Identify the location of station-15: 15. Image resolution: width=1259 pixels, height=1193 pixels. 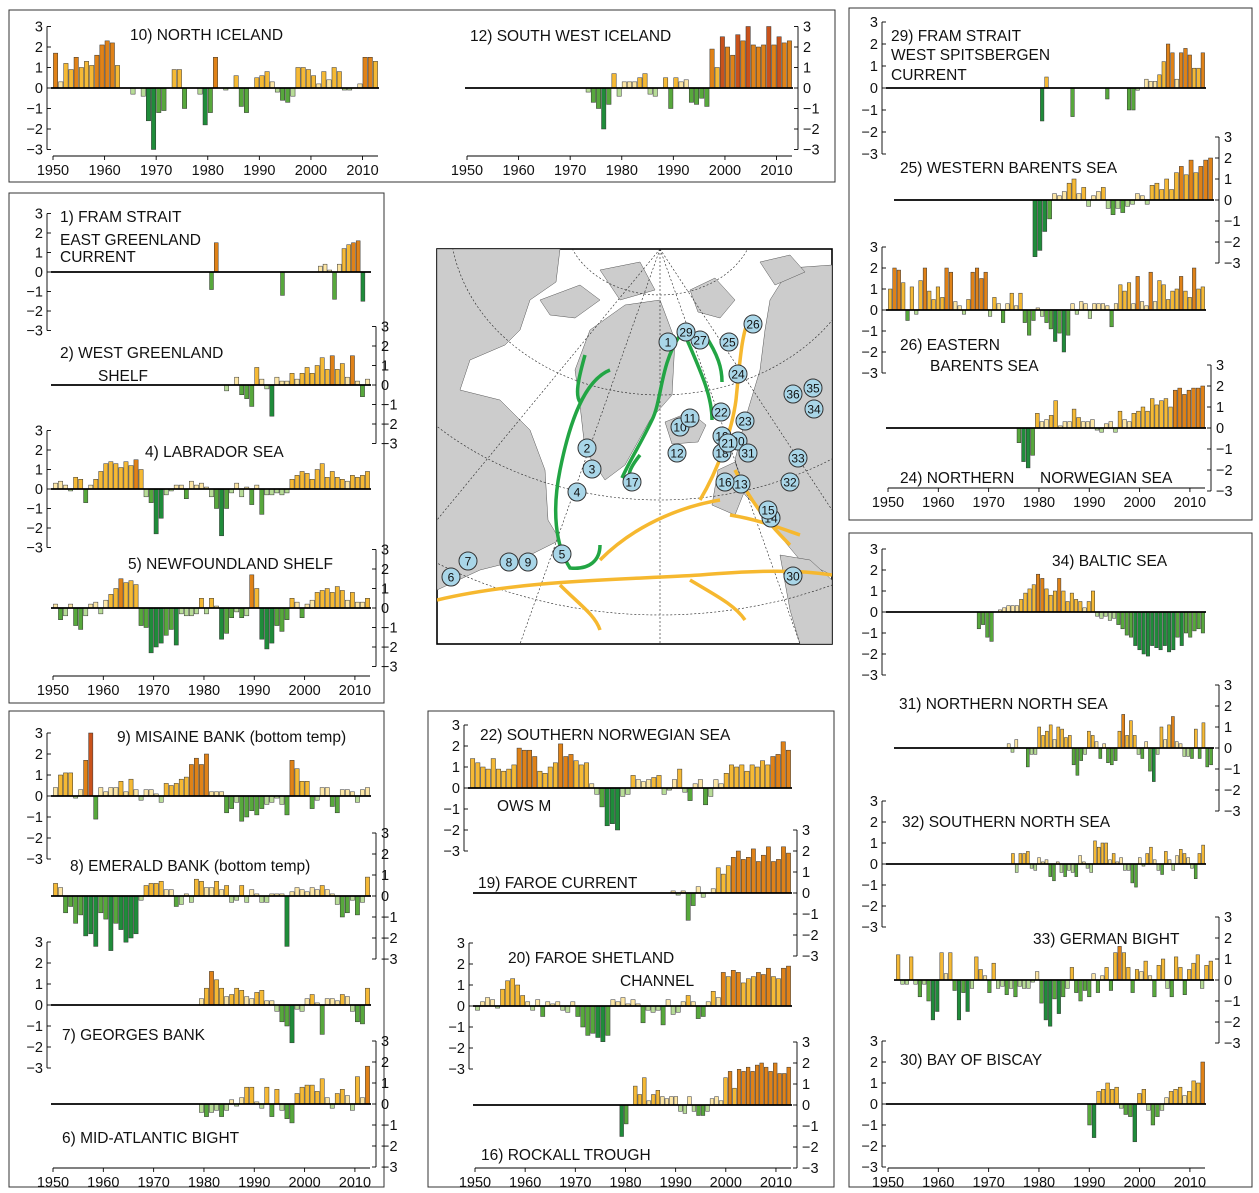
(768, 510).